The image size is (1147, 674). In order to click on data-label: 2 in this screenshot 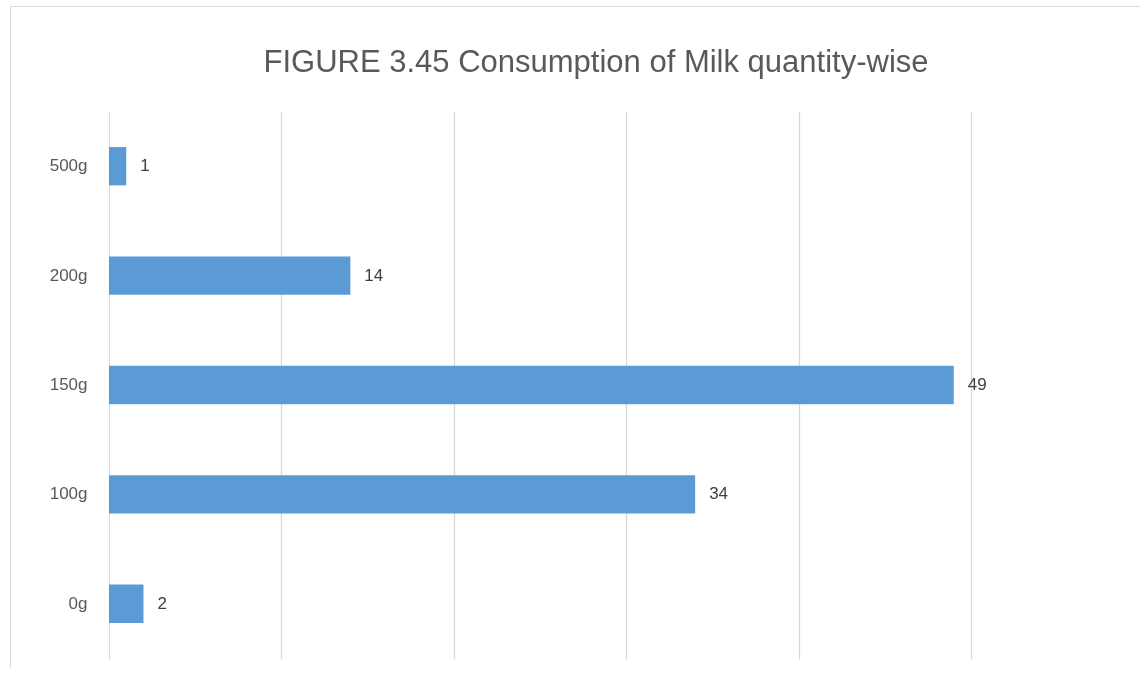, I will do `click(162, 603)`.